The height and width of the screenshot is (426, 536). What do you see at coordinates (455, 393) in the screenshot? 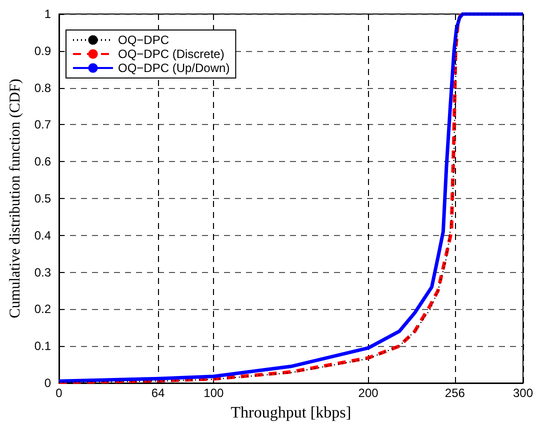
I see `x-tick-label: 256` at bounding box center [455, 393].